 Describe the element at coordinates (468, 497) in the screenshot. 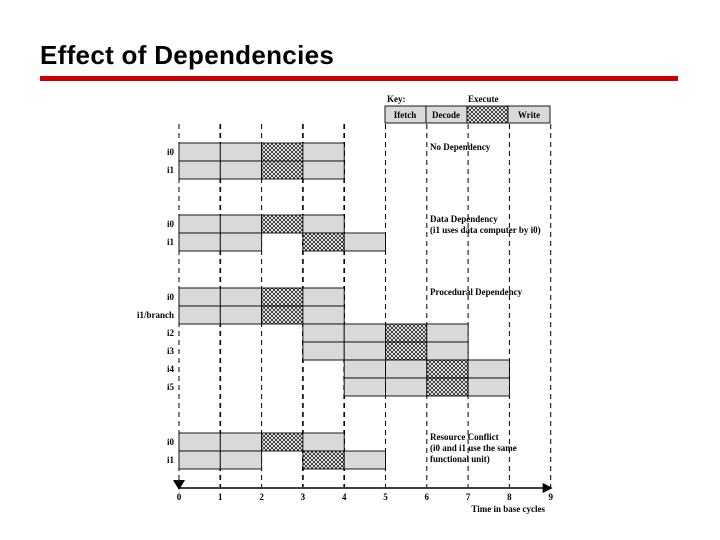

I see `time-tick-label: 7` at that location.